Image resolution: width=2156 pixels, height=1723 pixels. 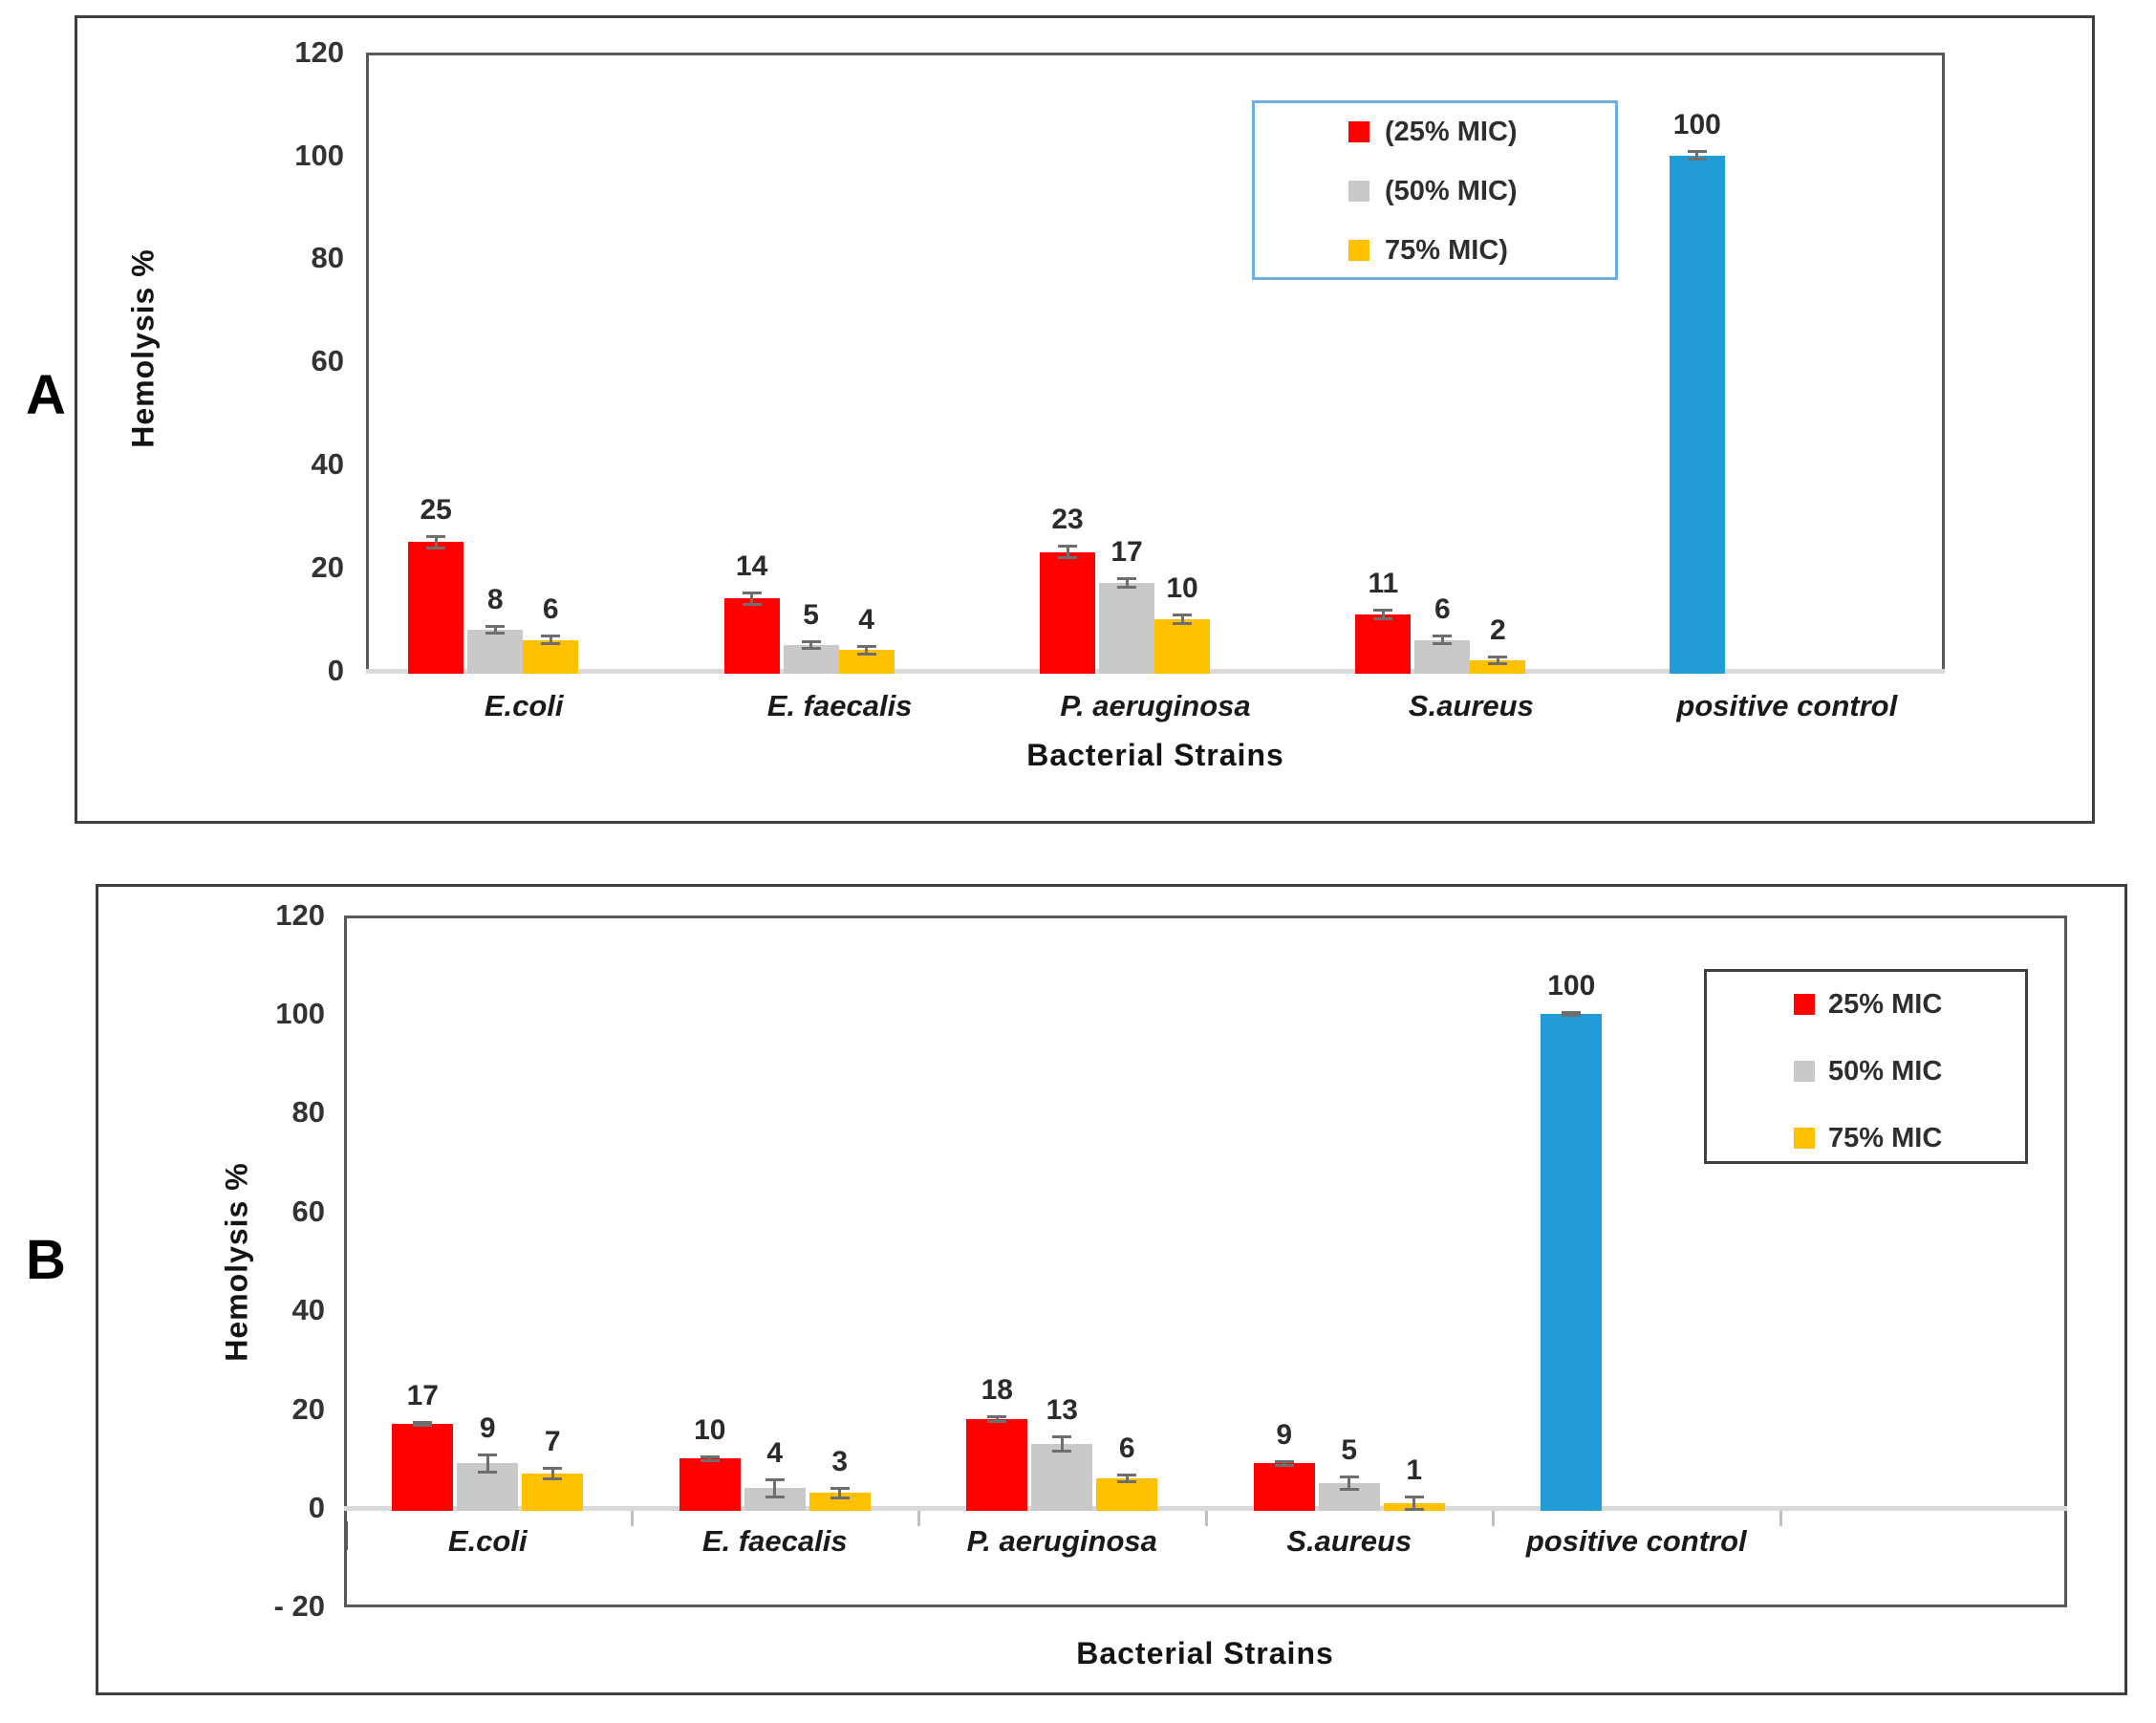 What do you see at coordinates (1414, 1471) in the screenshot?
I see `bar-value-label: 1` at bounding box center [1414, 1471].